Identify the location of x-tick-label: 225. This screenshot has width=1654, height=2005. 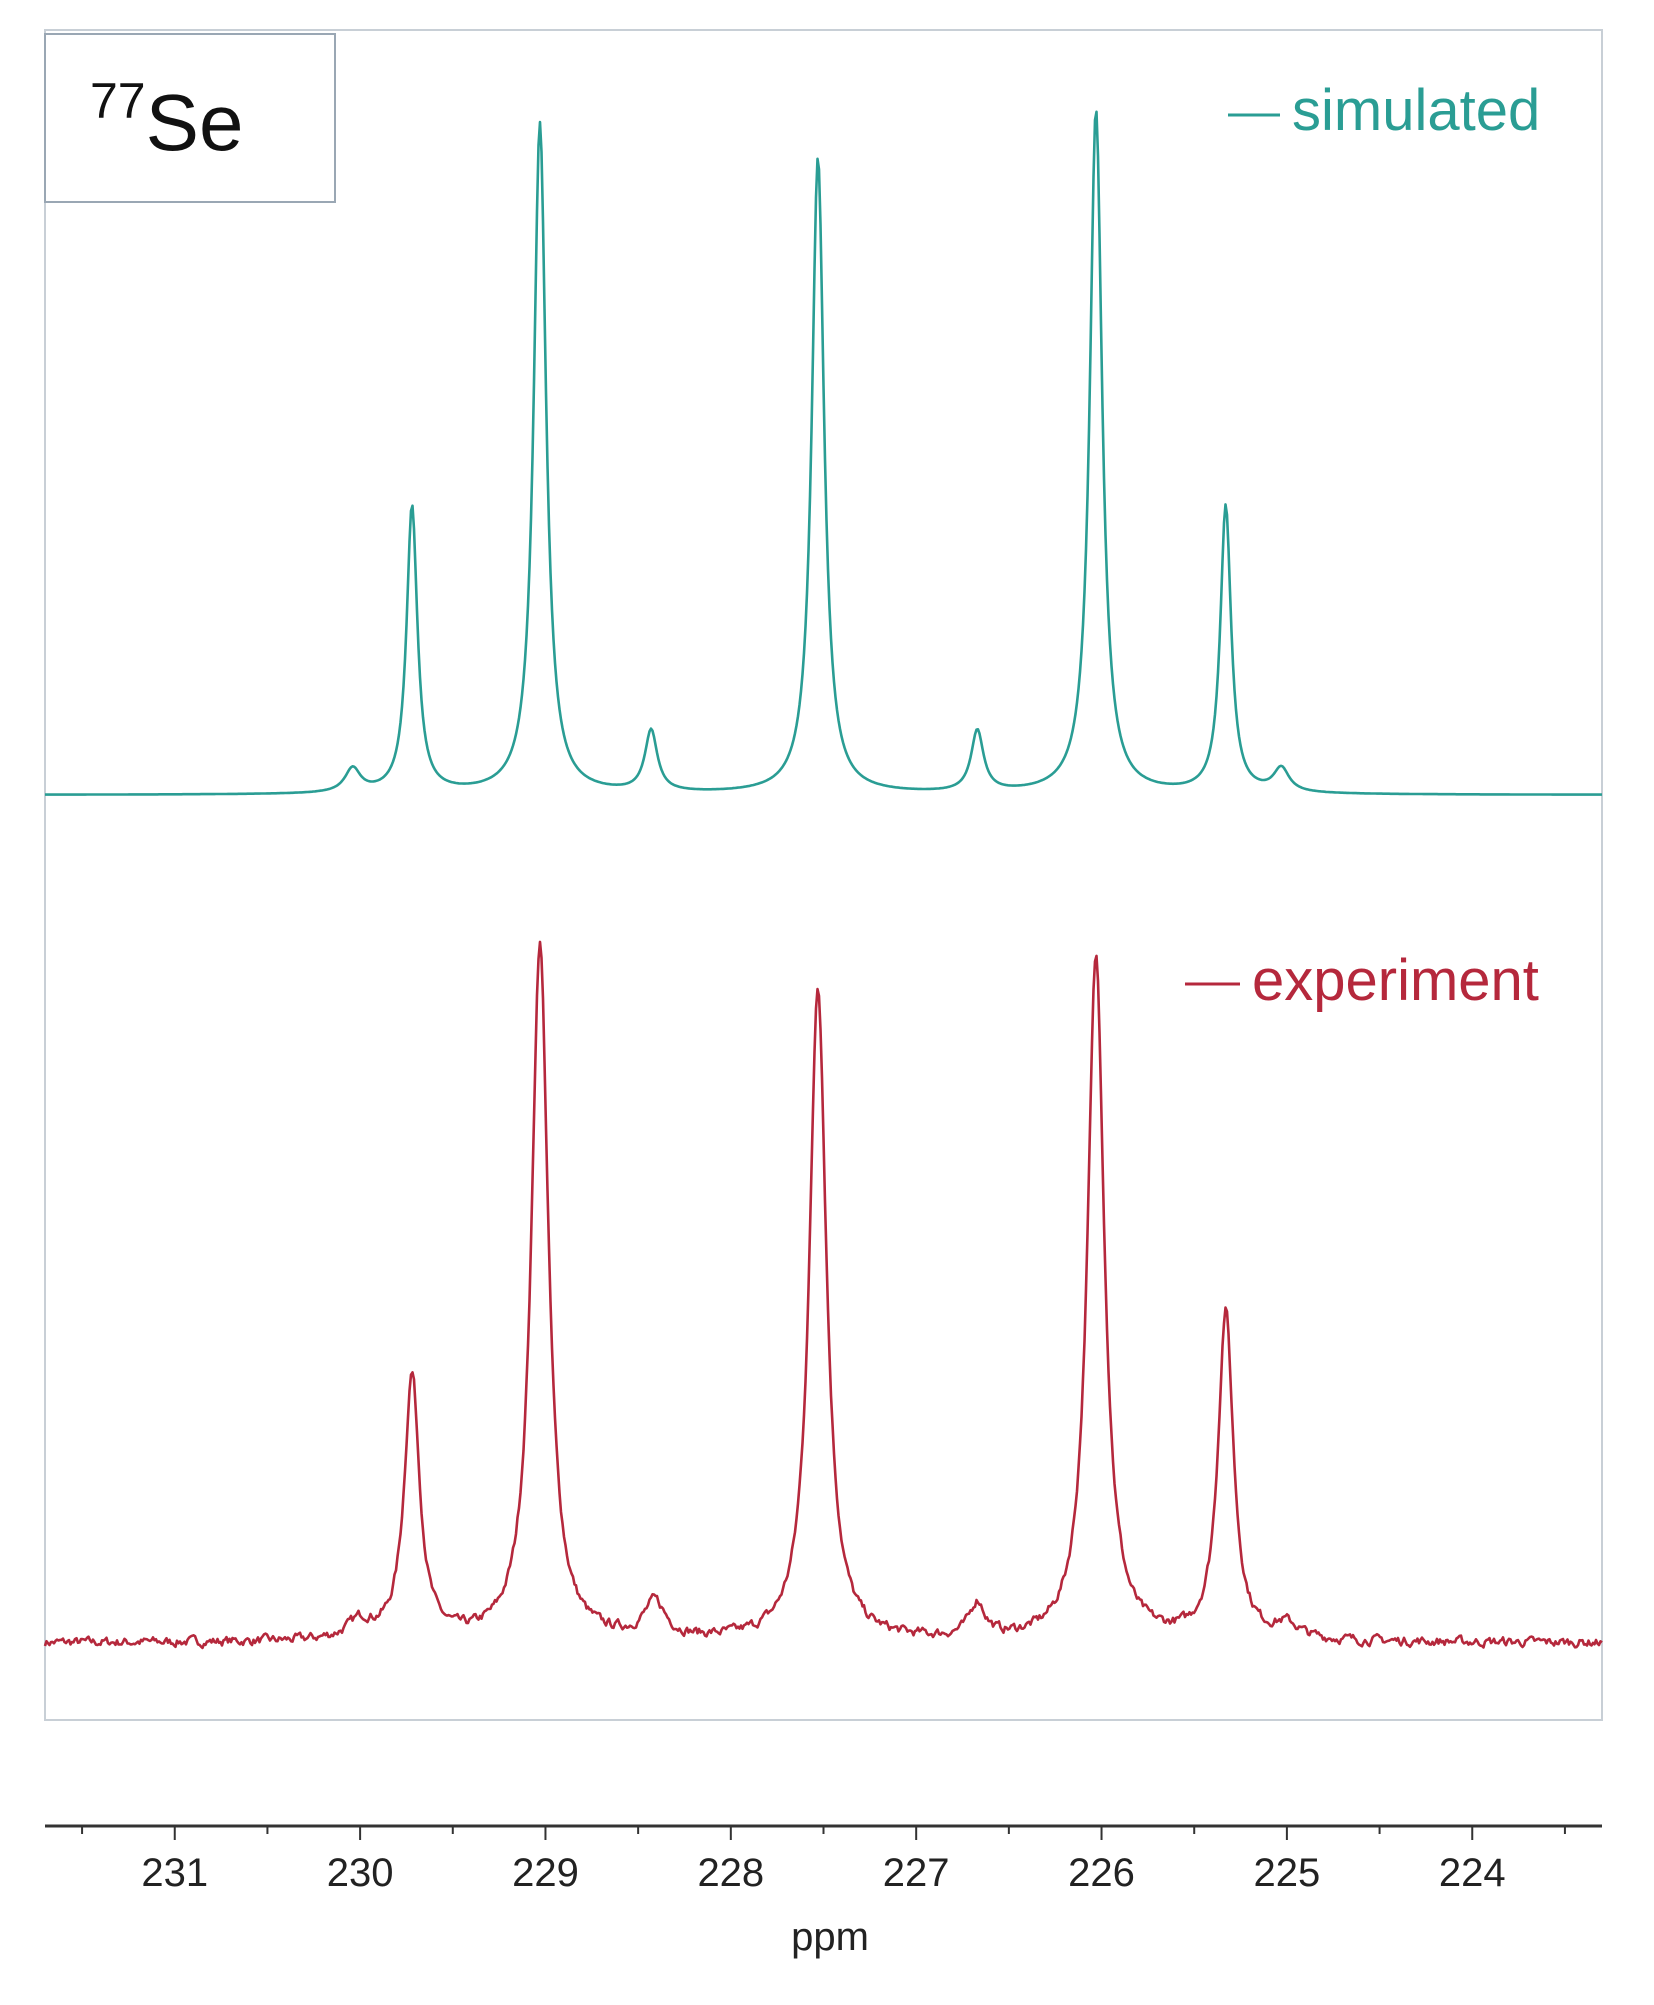
(1287, 1873).